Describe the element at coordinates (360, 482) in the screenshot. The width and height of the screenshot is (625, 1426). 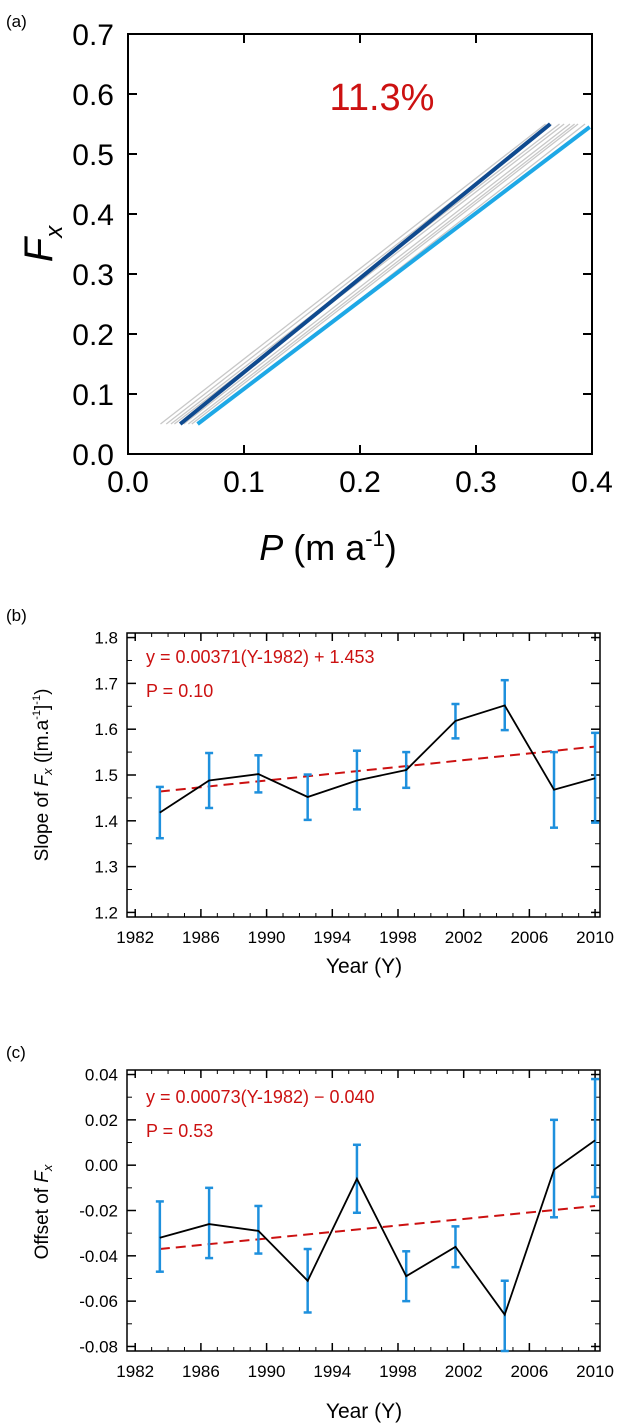
I see `panel-a-x-tick-label: 0.2` at that location.